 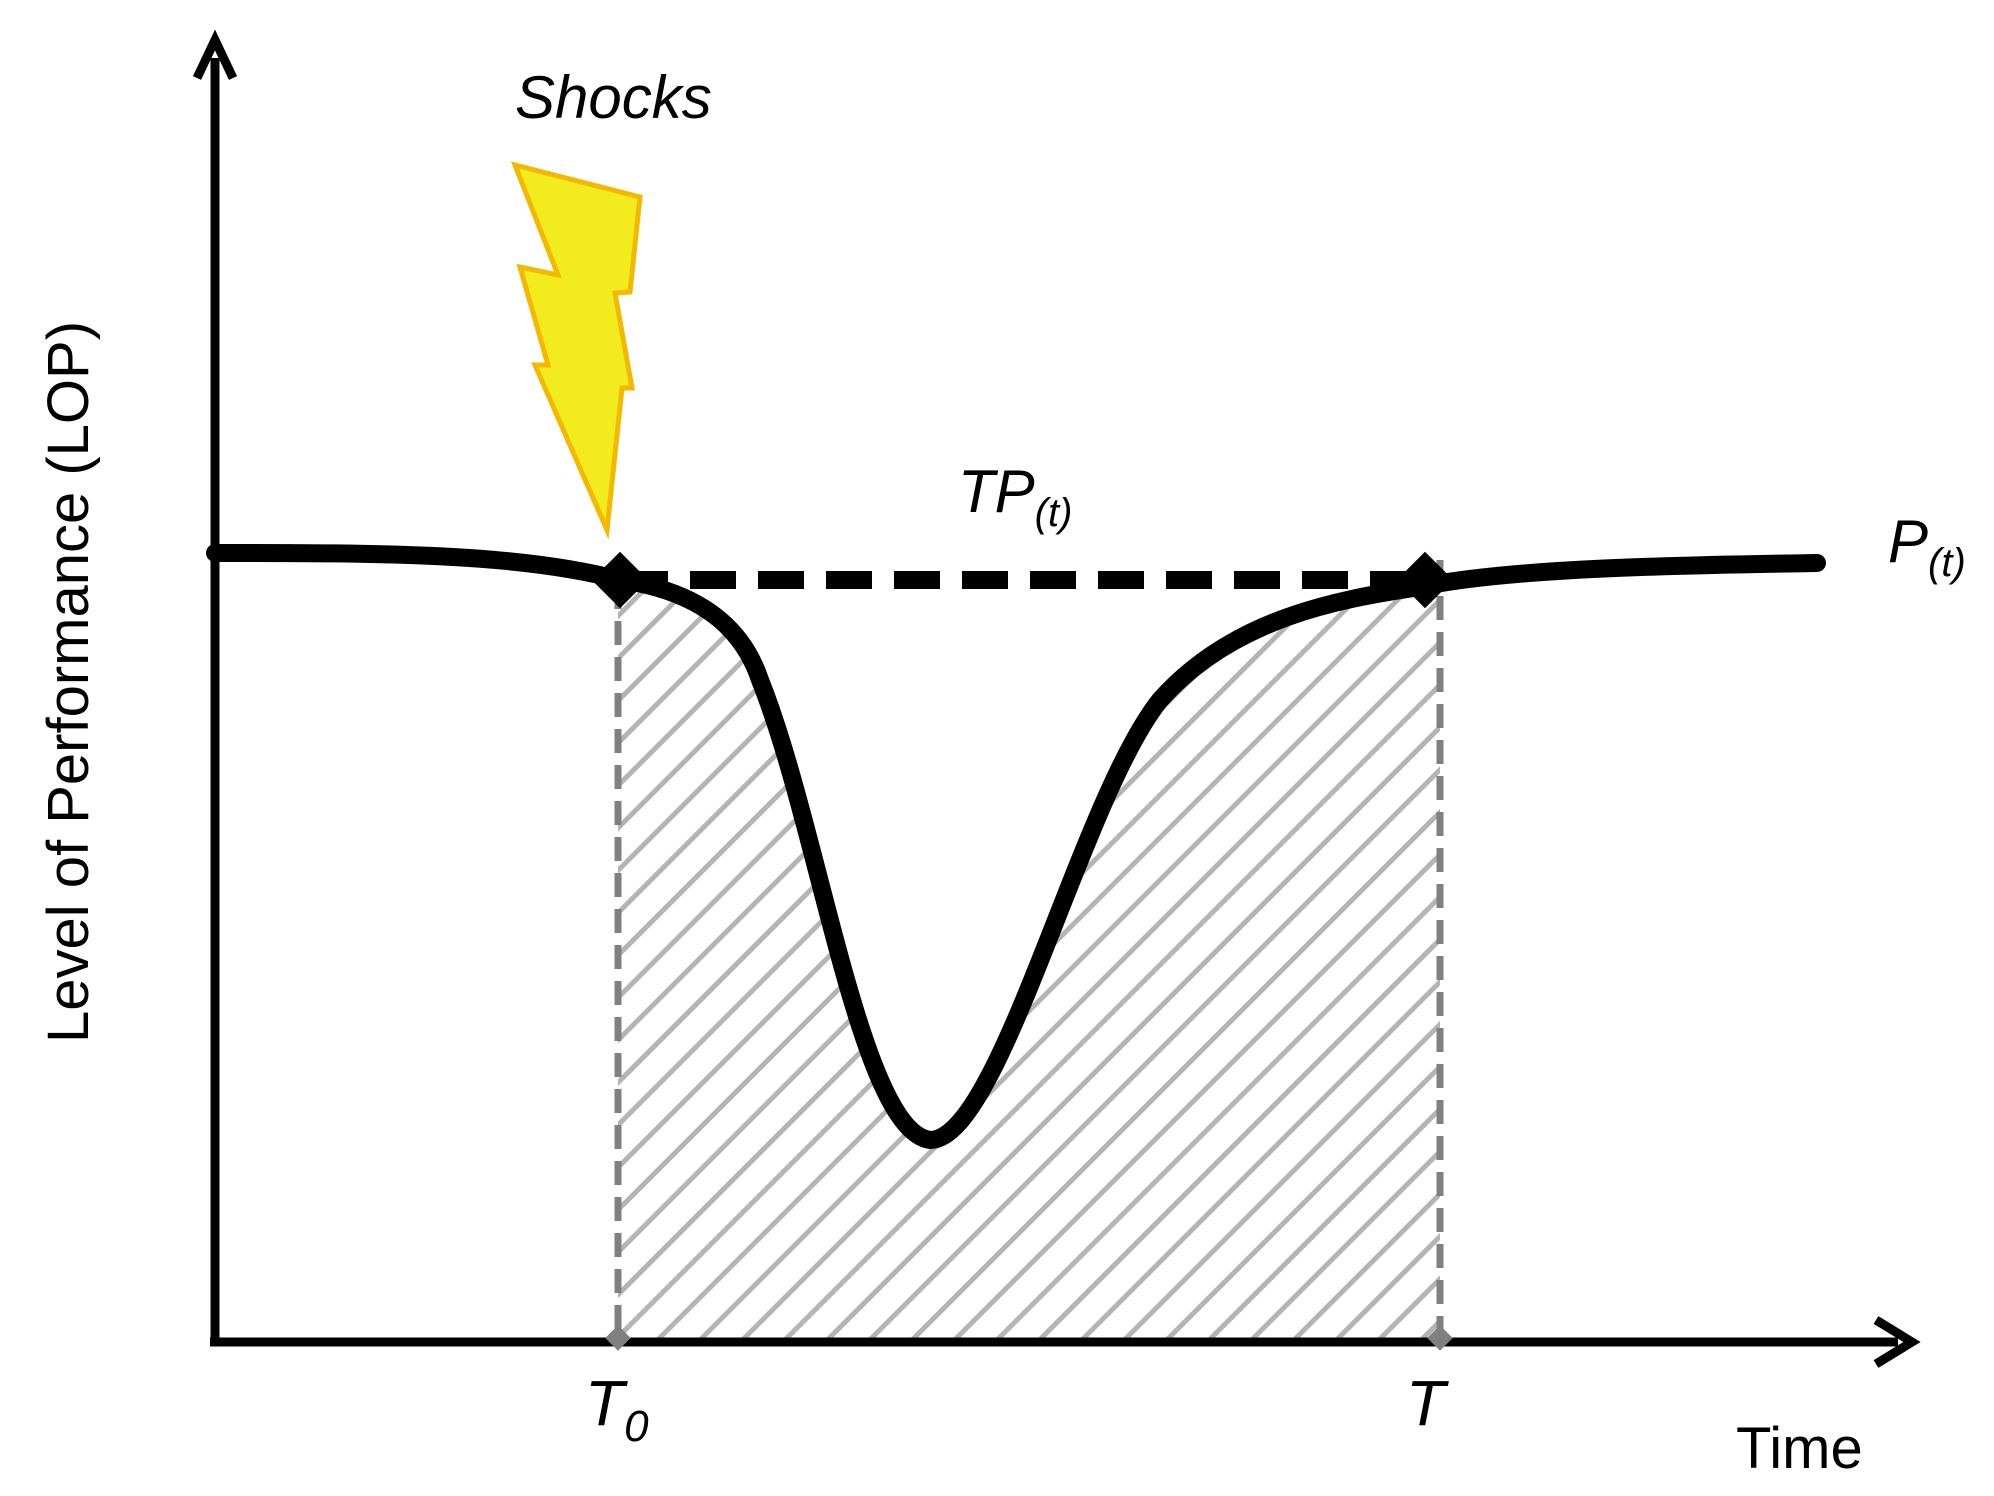 I want to click on performance-label: P(t), so click(x=1927, y=546).